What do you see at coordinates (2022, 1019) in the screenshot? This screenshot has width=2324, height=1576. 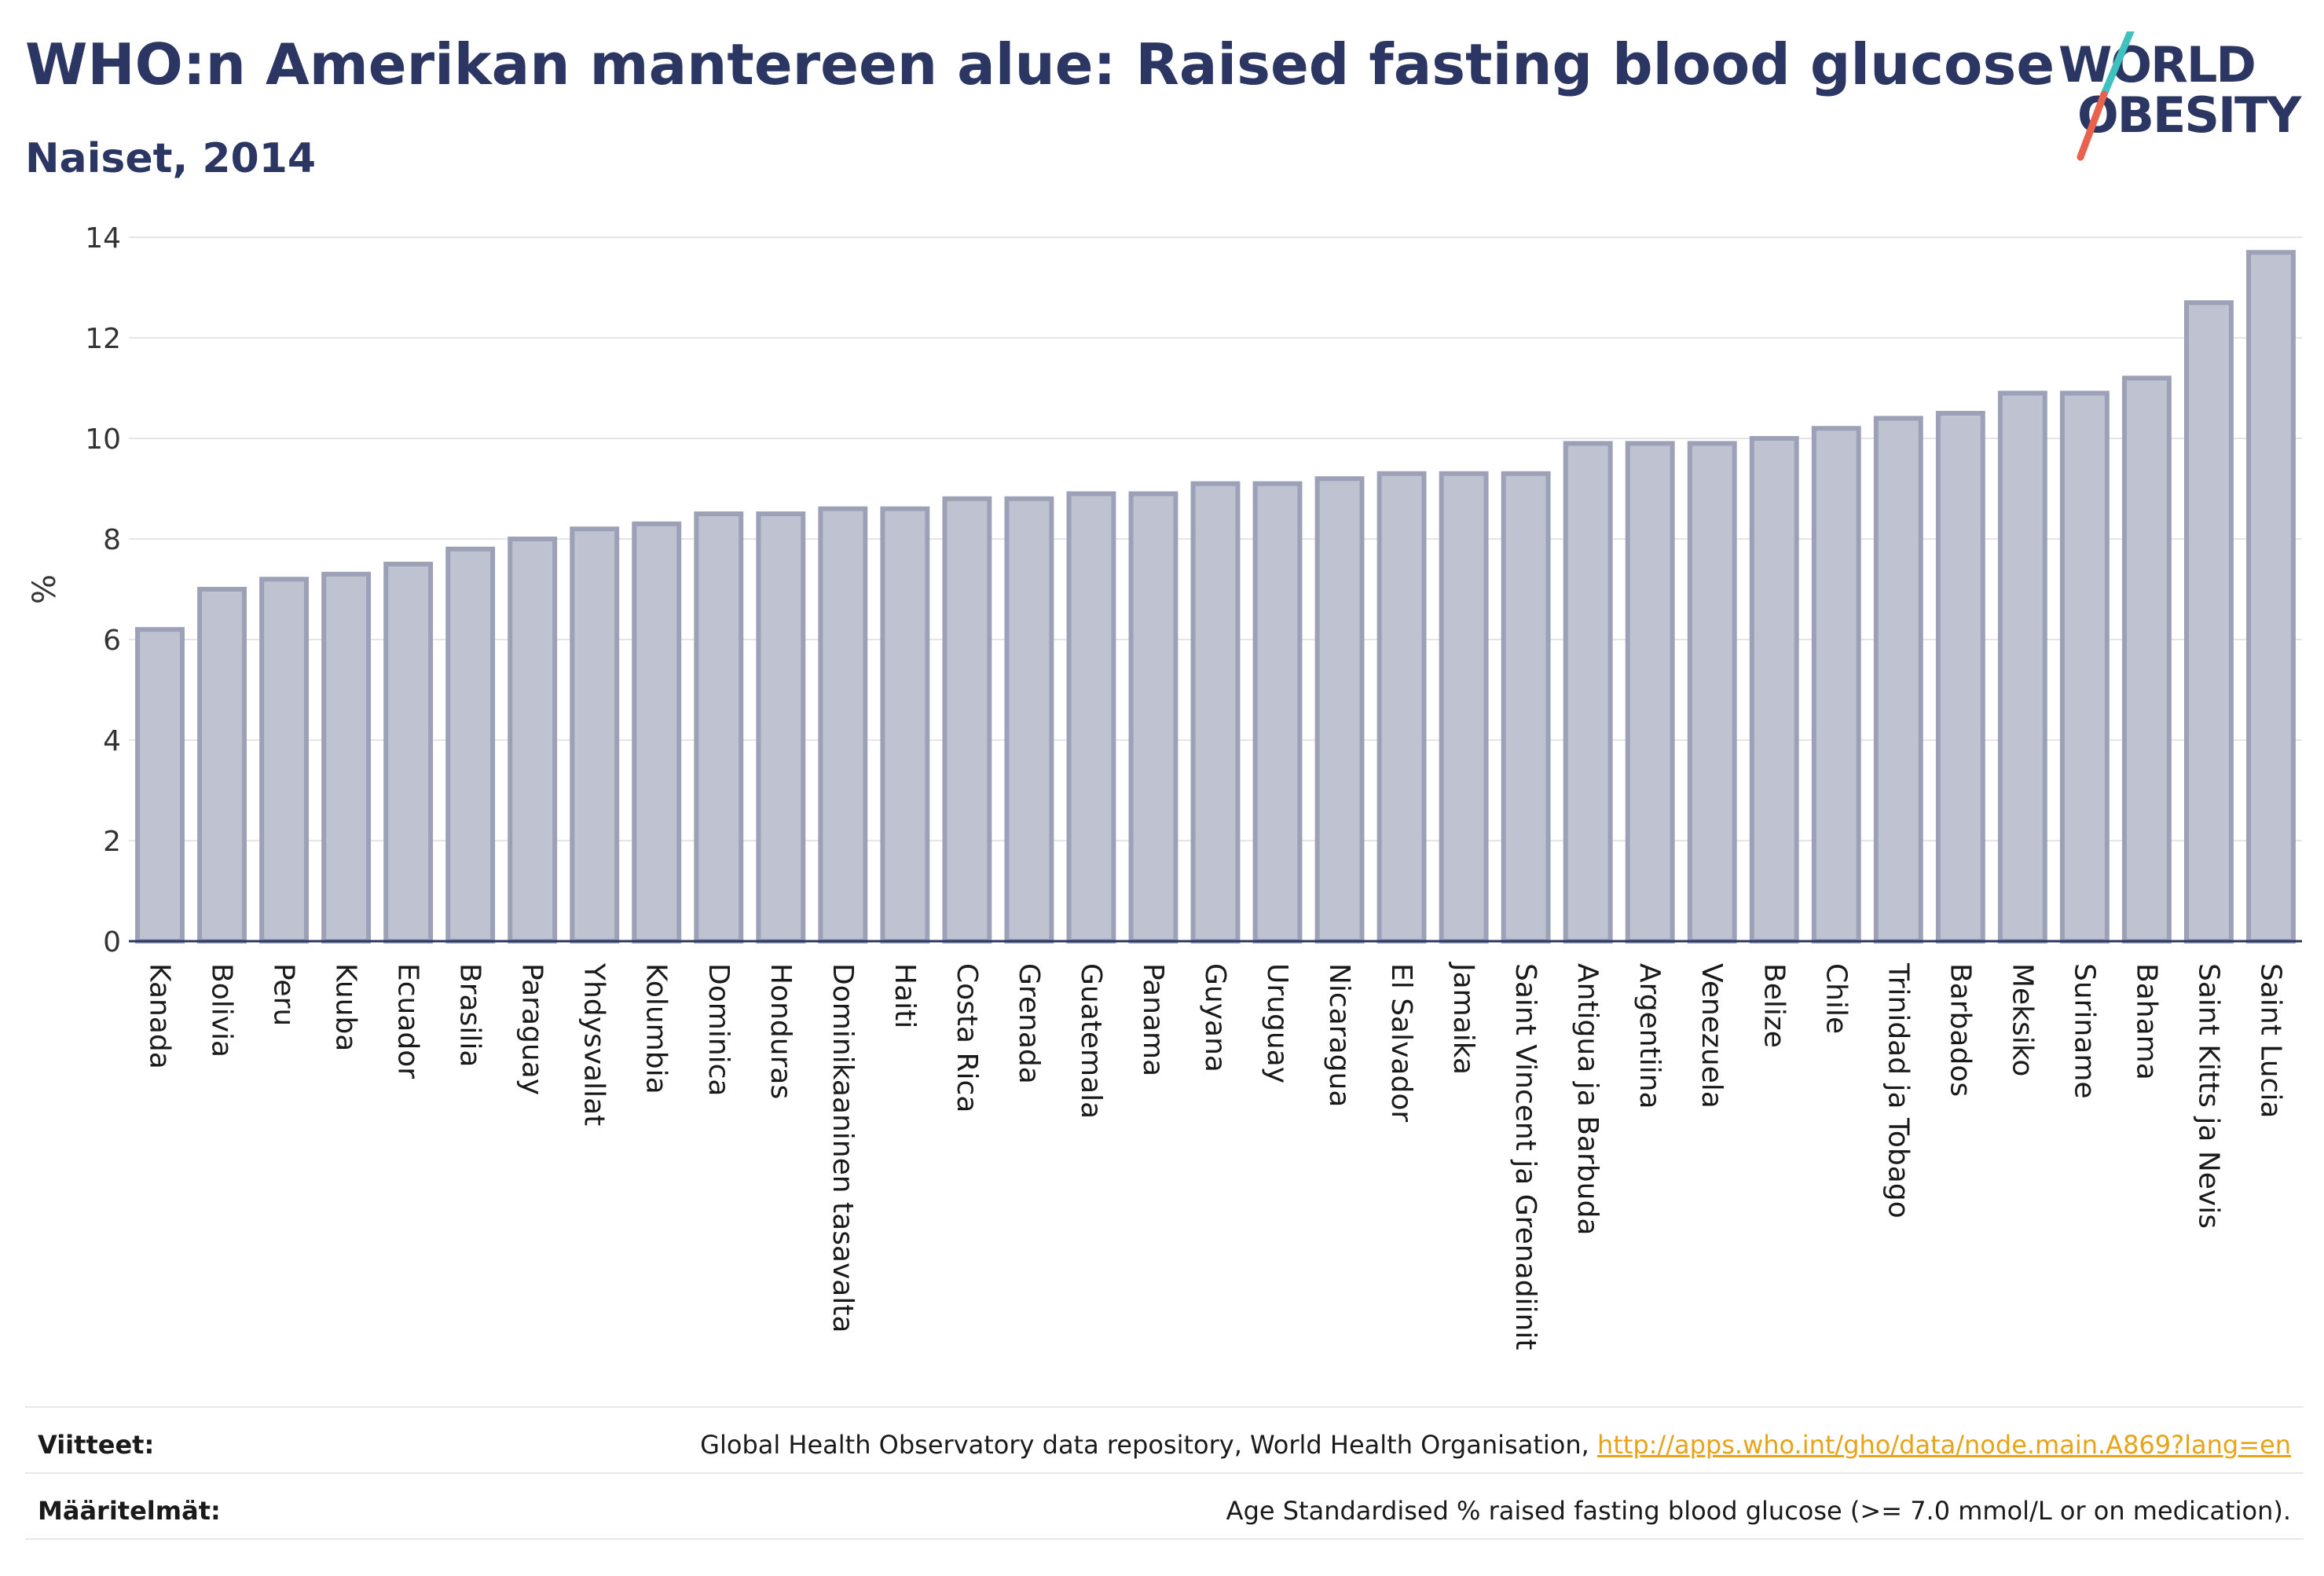 I see `x-tick-label: Meksiko` at bounding box center [2022, 1019].